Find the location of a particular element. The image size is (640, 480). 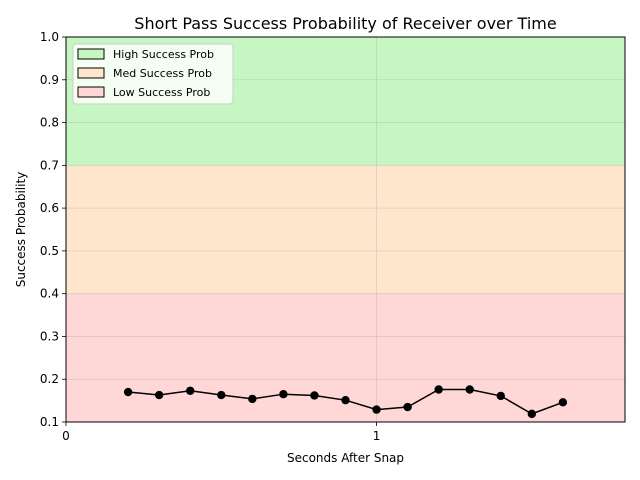

x-tick-label: 1 is located at coordinates (377, 436).